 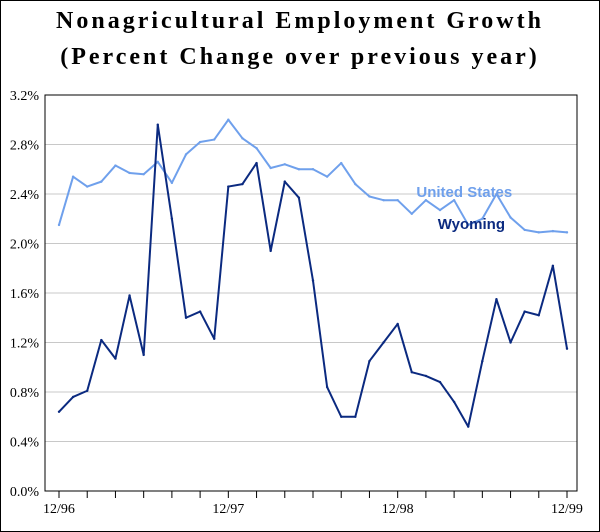 I want to click on y-tick-label: 3.2%, so click(x=25, y=96).